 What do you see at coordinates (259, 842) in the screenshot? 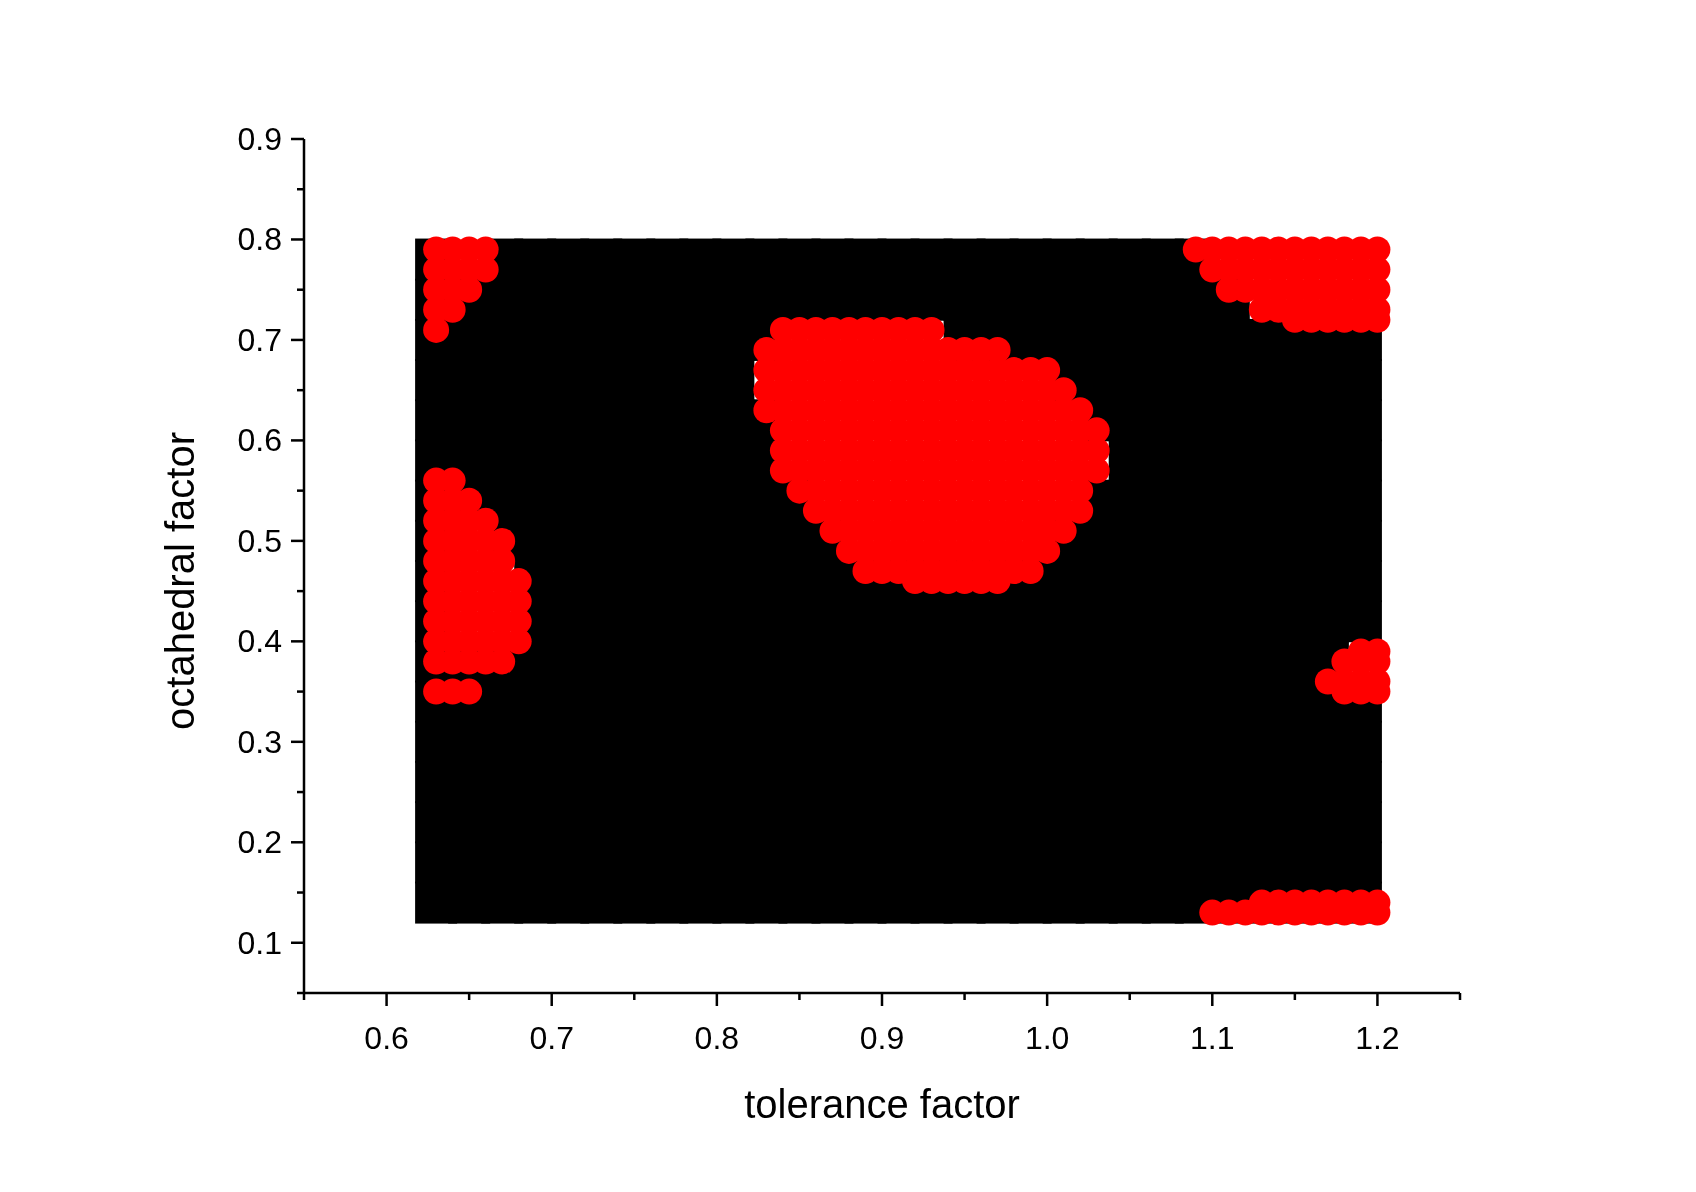
I see `y-tick-label: 0.2` at bounding box center [259, 842].